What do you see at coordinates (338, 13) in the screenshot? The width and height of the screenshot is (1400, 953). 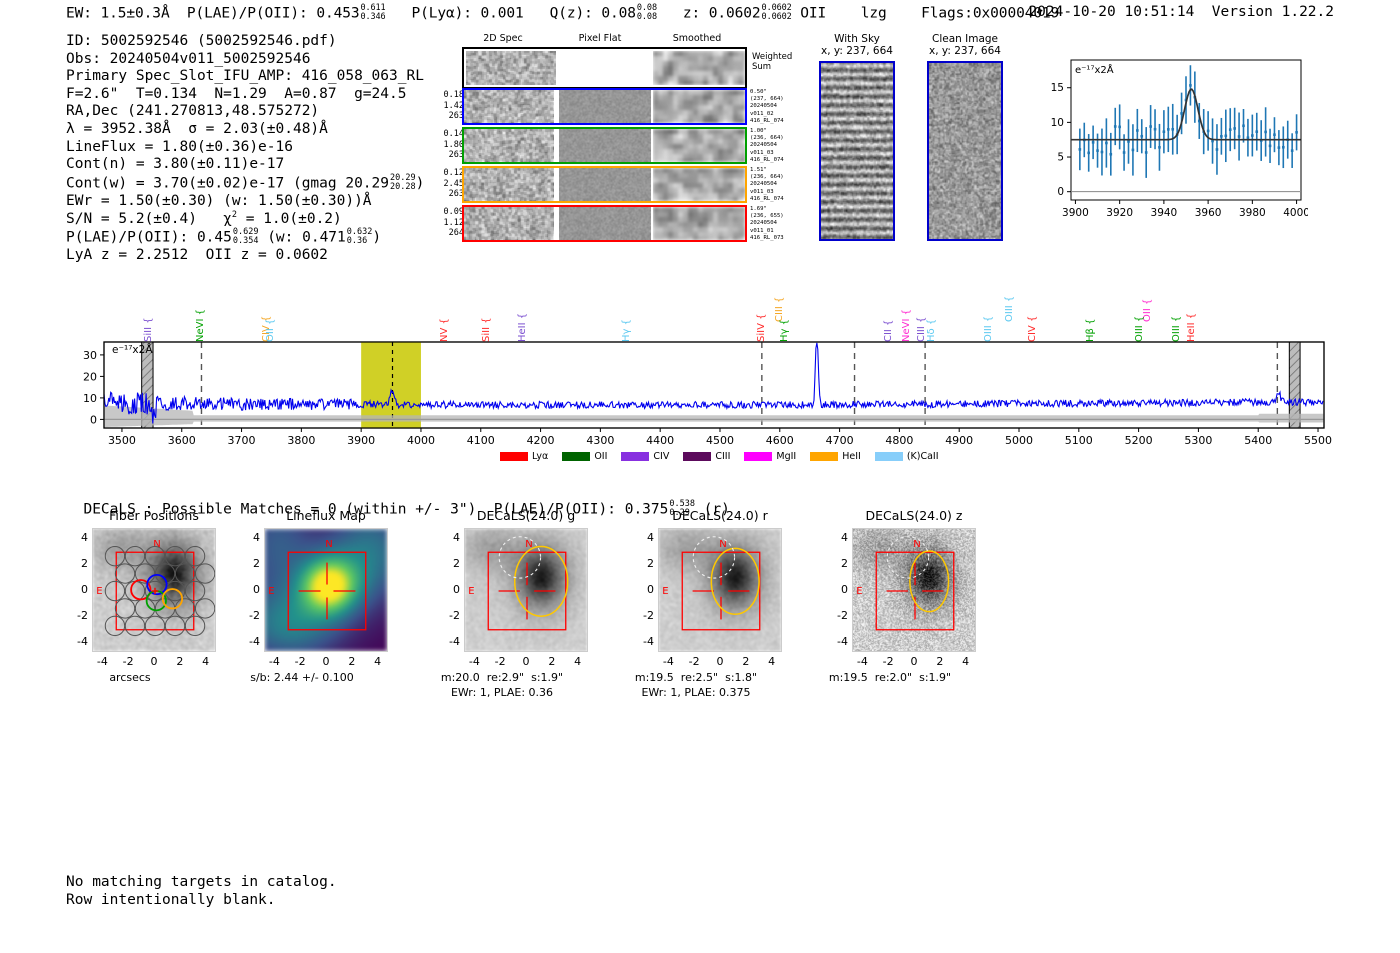 I see `plae-poii-value: 0.453` at bounding box center [338, 13].